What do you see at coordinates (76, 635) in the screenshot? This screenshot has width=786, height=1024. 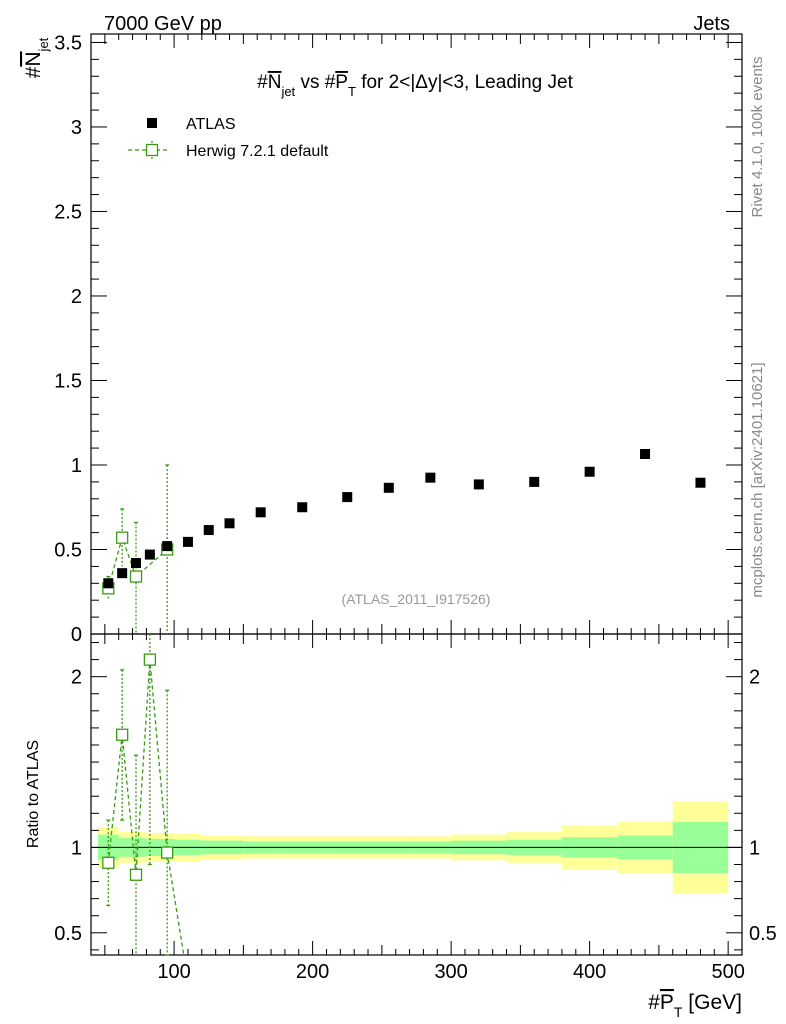 I see `main-y-tick-label: 0` at bounding box center [76, 635].